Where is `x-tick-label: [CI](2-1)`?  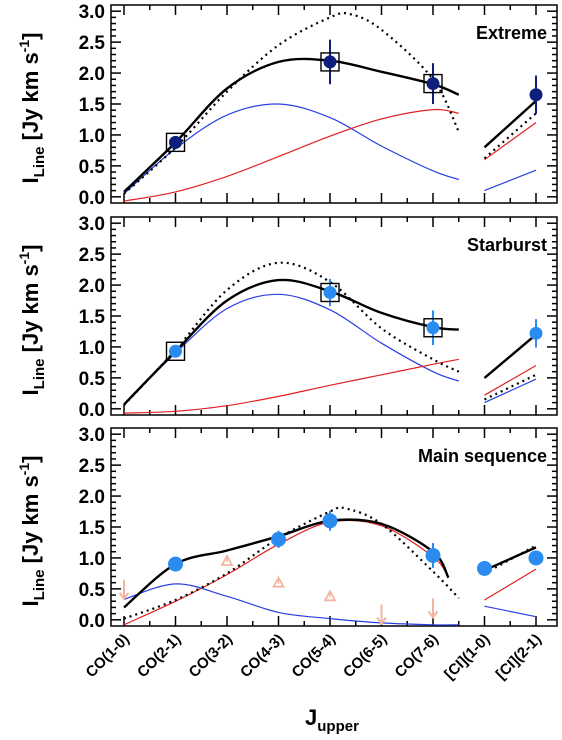 x-tick-label: [CI](2-1) is located at coordinates (519, 657).